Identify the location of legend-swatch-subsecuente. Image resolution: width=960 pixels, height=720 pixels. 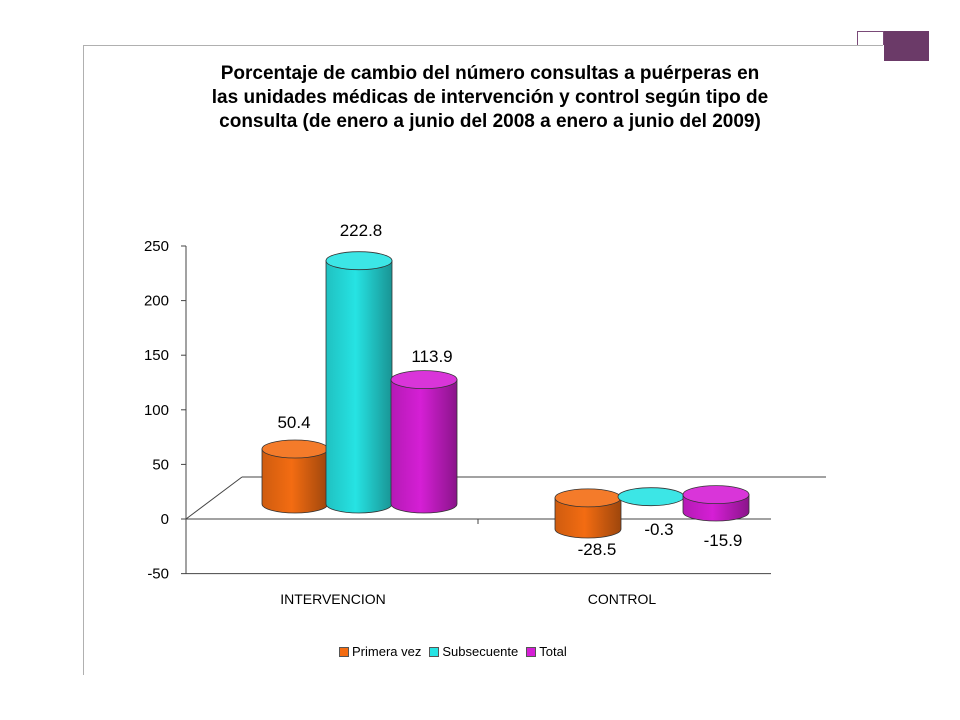
(434, 651).